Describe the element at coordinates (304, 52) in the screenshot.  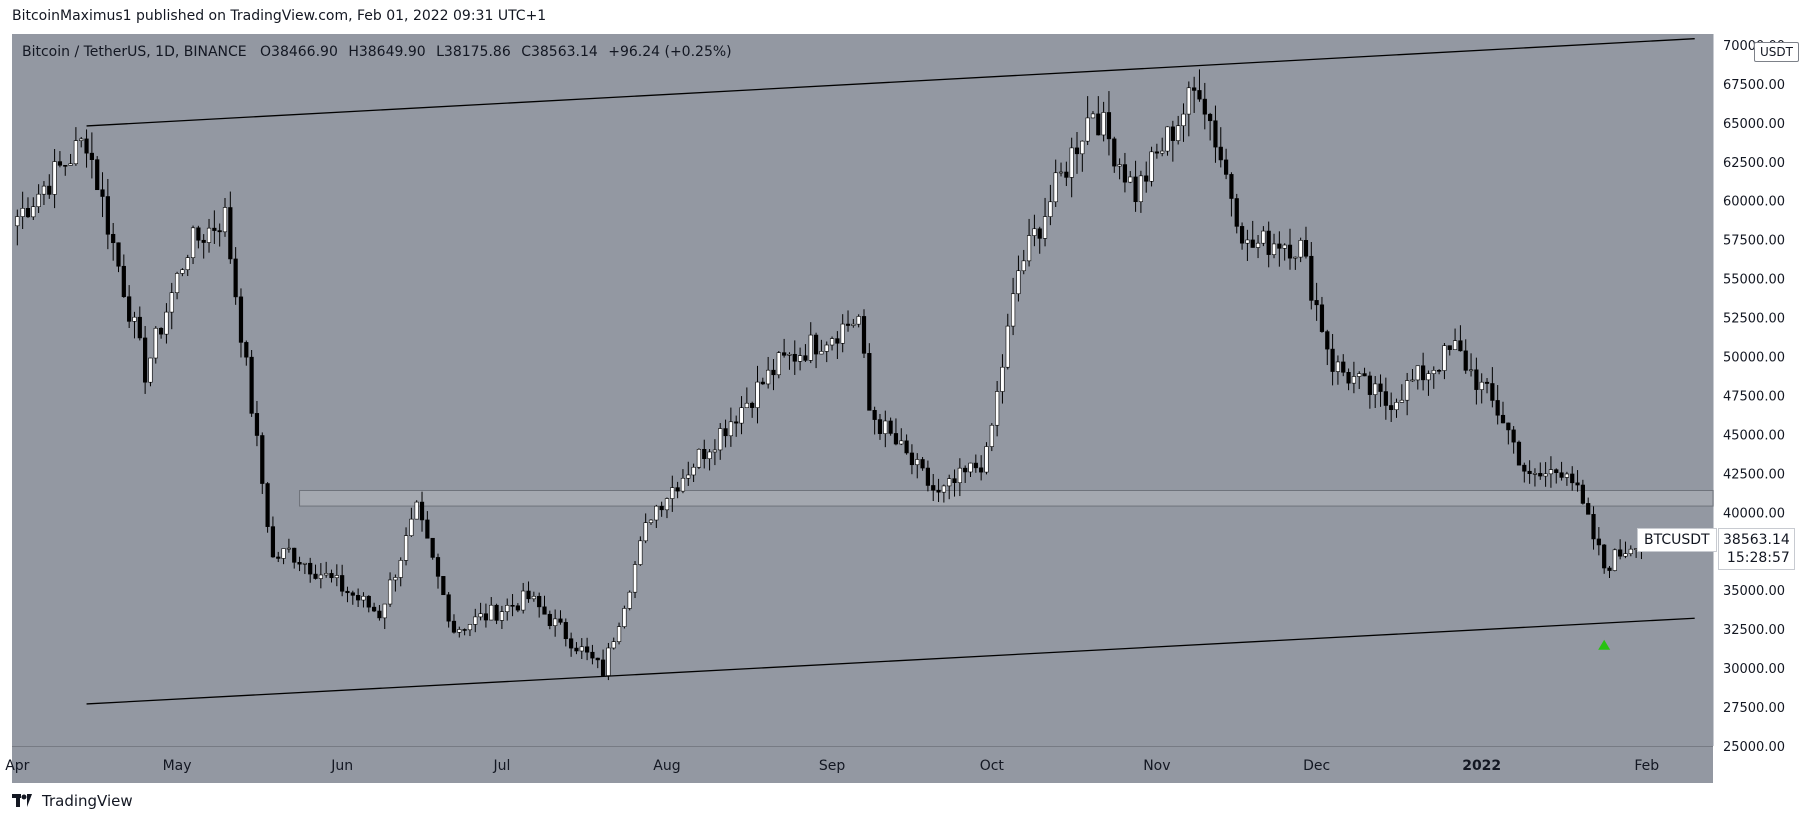
I see `open-value: 38466.90` at that location.